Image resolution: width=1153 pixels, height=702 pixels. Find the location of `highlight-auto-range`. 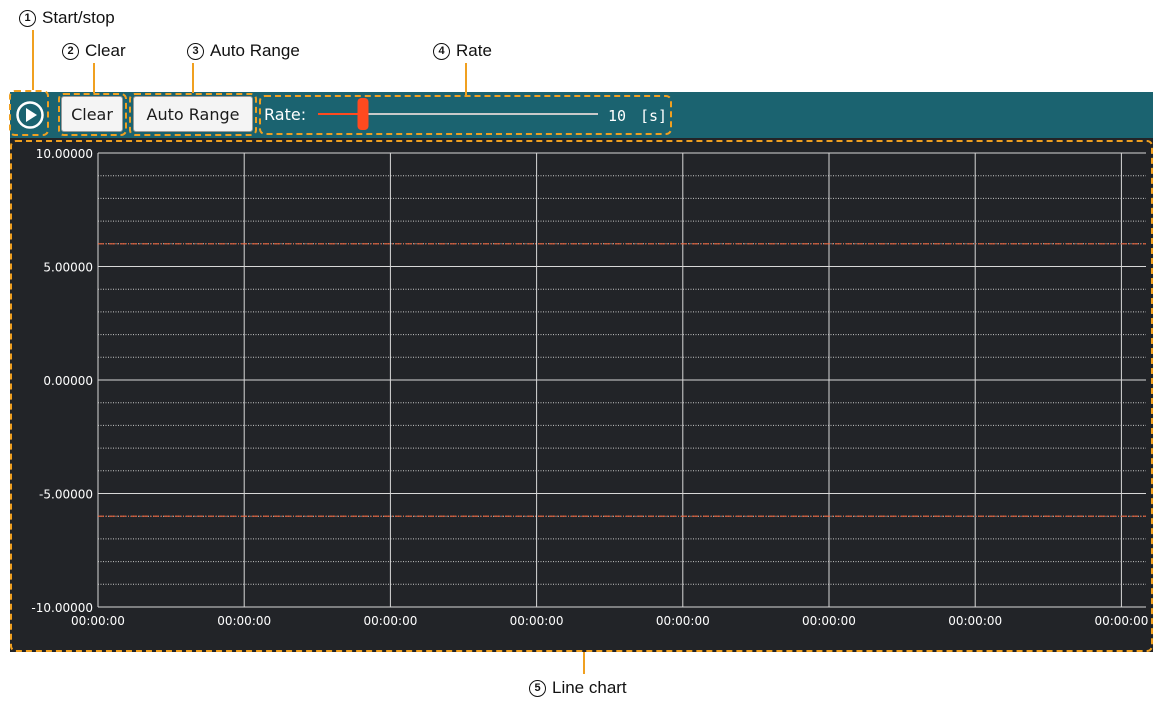

highlight-auto-range is located at coordinates (193, 114).